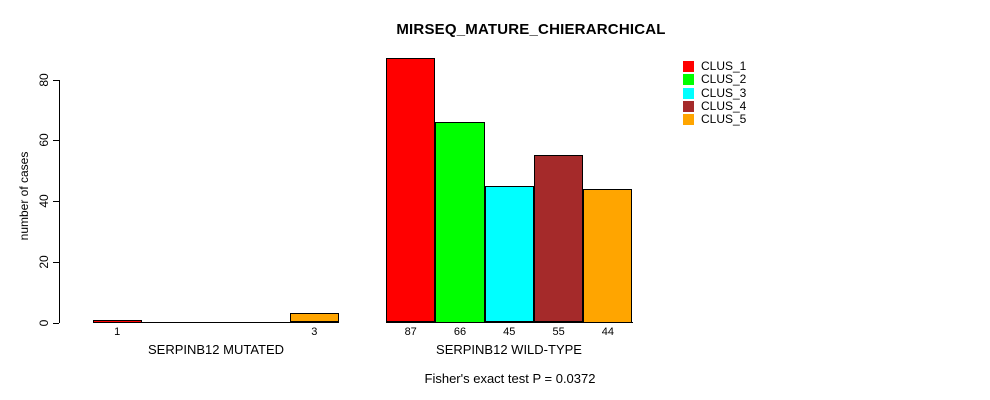  I want to click on fisher-test-annotation: Fisher's exact test P = 0.0372, so click(510, 378).